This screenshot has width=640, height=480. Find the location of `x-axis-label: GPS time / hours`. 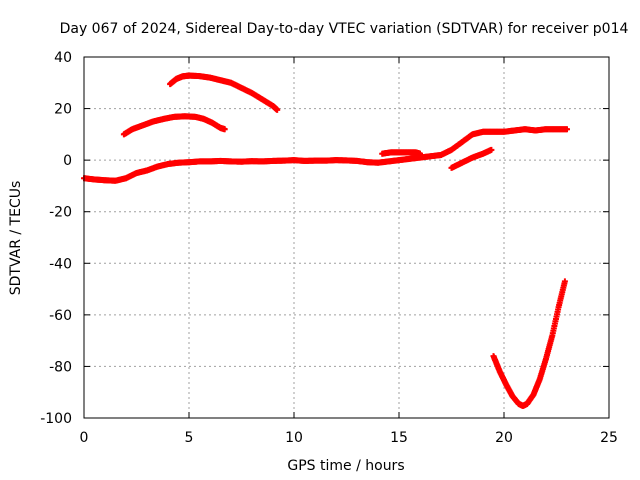

x-axis-label: GPS time / hours is located at coordinates (345, 466).